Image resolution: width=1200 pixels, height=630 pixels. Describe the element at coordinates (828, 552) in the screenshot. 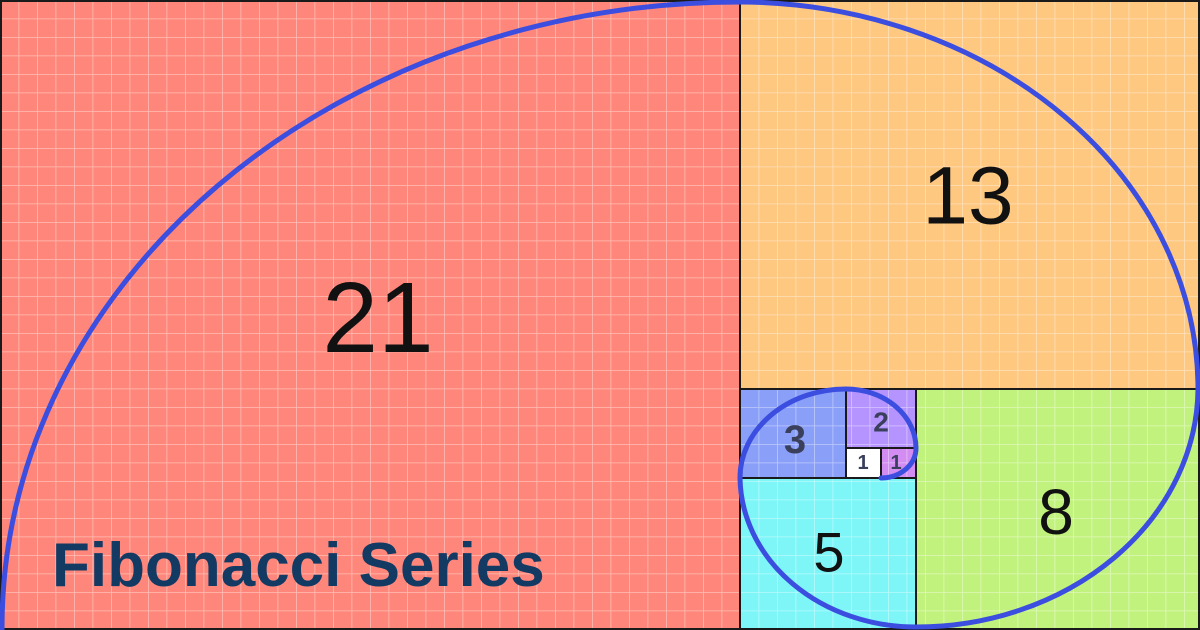

I see `label-5: 5` at that location.